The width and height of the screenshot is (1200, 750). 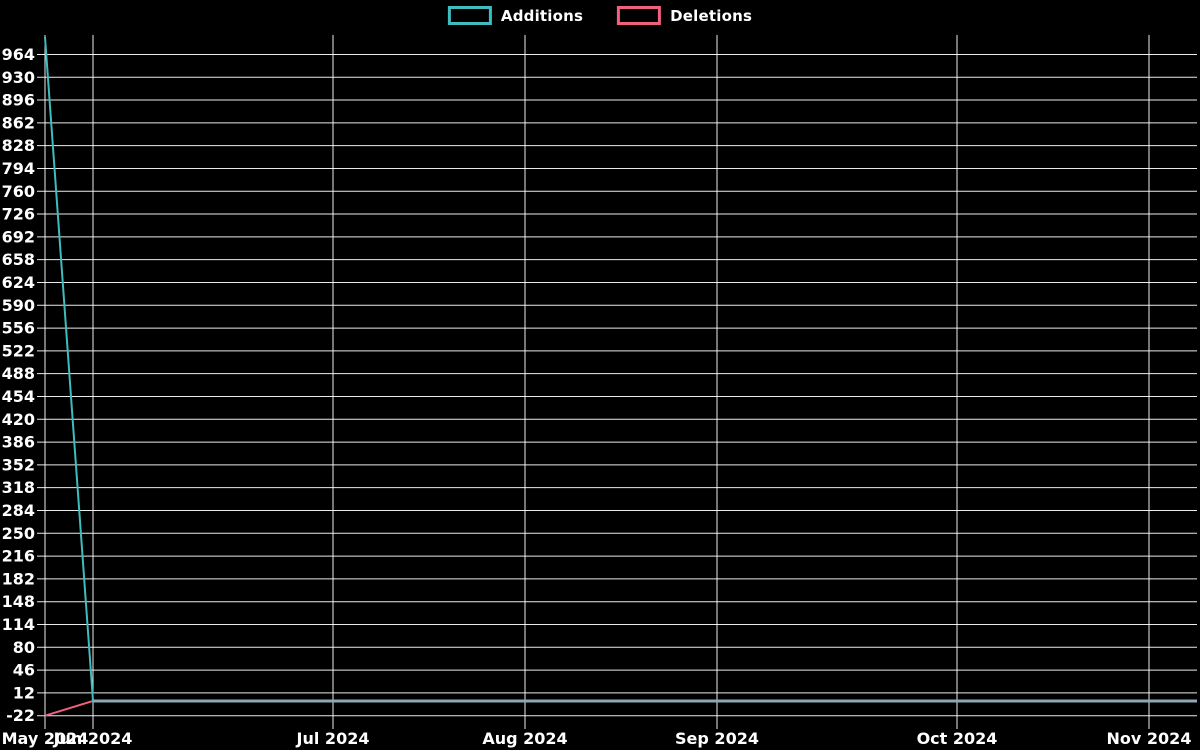 I want to click on y-tick-label: 624, so click(x=18, y=282).